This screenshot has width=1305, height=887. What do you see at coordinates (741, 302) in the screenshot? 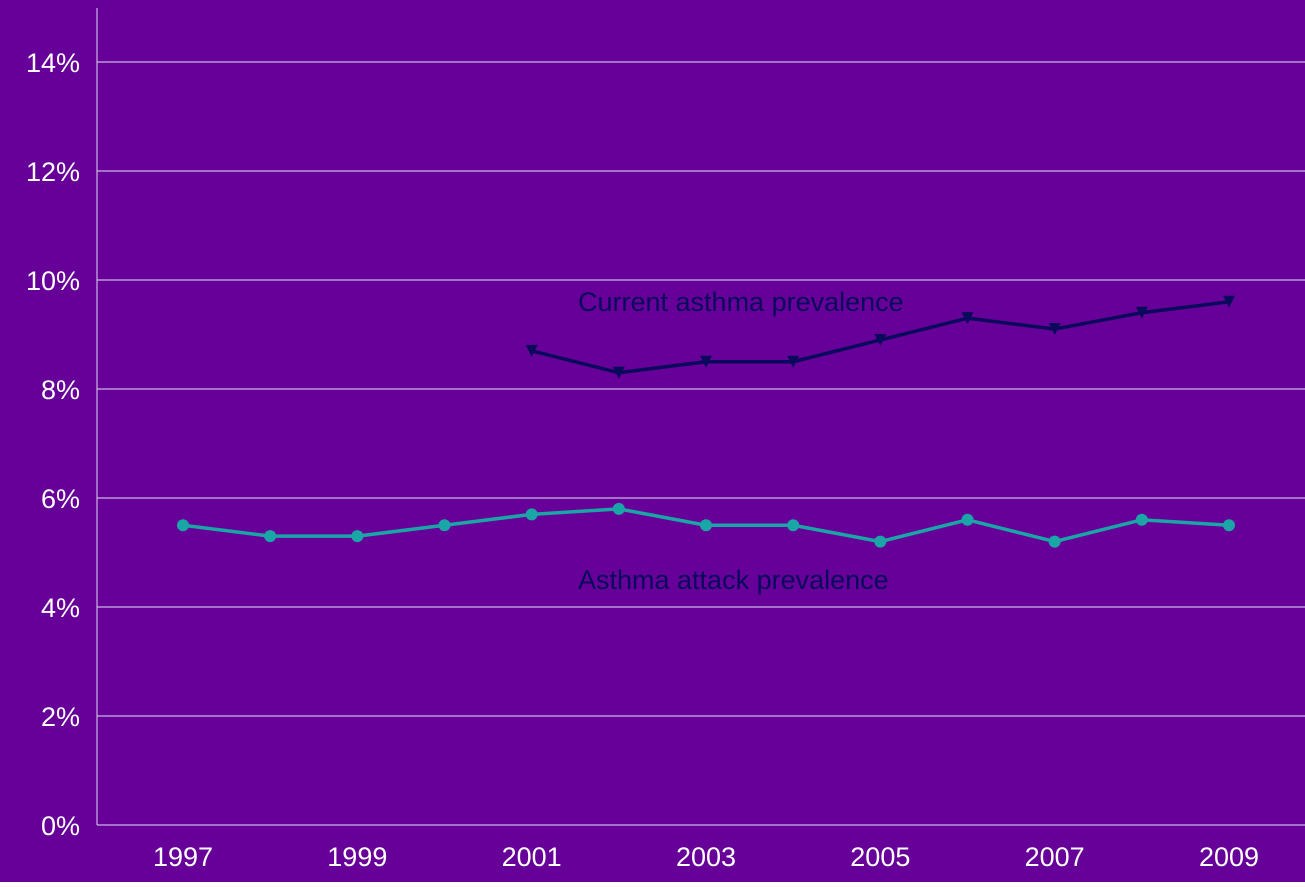
I see `series-label-current-asthma: Current asthma prevalence` at bounding box center [741, 302].